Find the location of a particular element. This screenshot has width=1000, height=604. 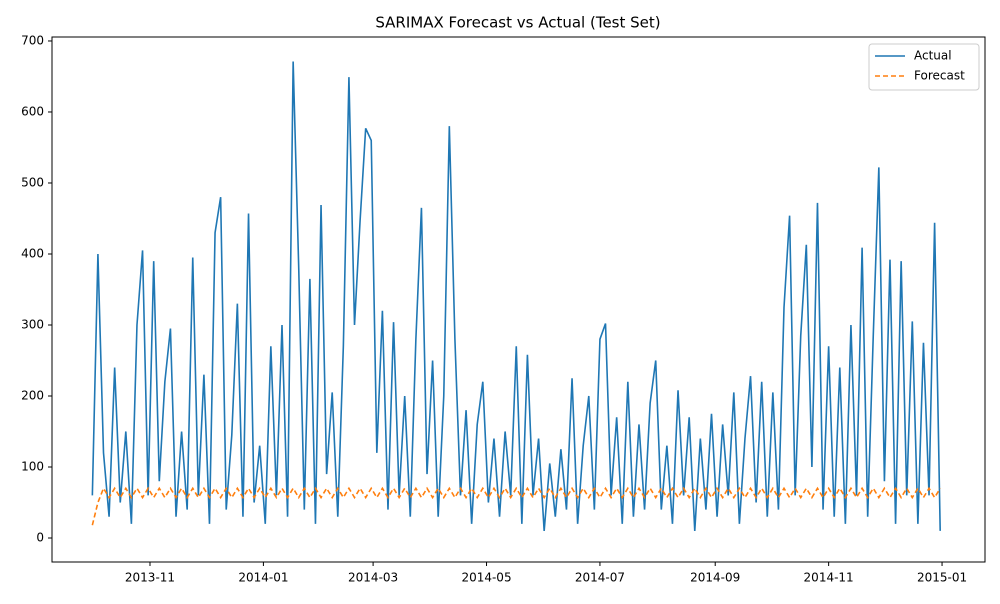

y-tick-label: 200 is located at coordinates (32, 395).